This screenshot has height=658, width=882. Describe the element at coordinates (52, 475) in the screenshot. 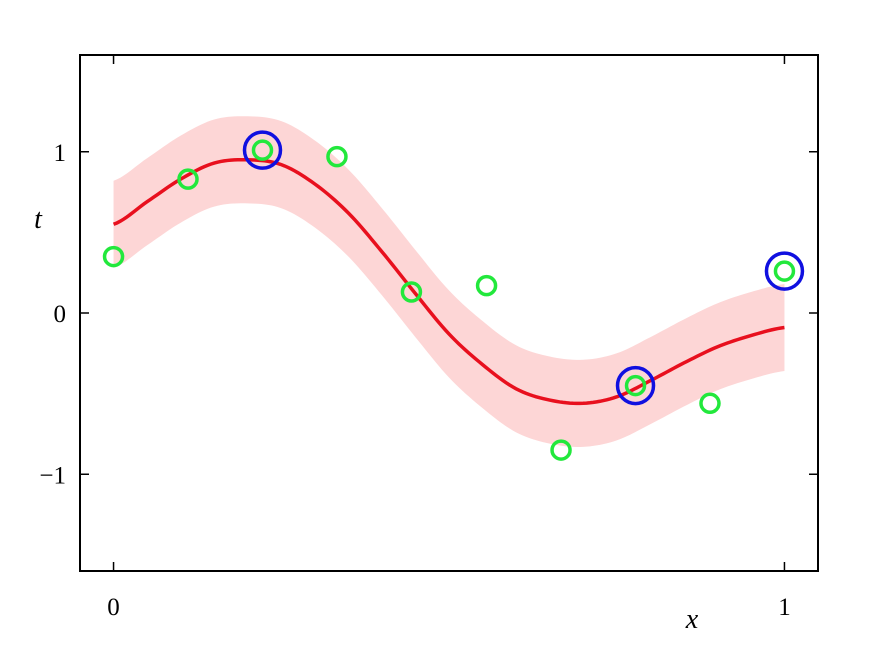

I see `y-tick-label: −1` at that location.